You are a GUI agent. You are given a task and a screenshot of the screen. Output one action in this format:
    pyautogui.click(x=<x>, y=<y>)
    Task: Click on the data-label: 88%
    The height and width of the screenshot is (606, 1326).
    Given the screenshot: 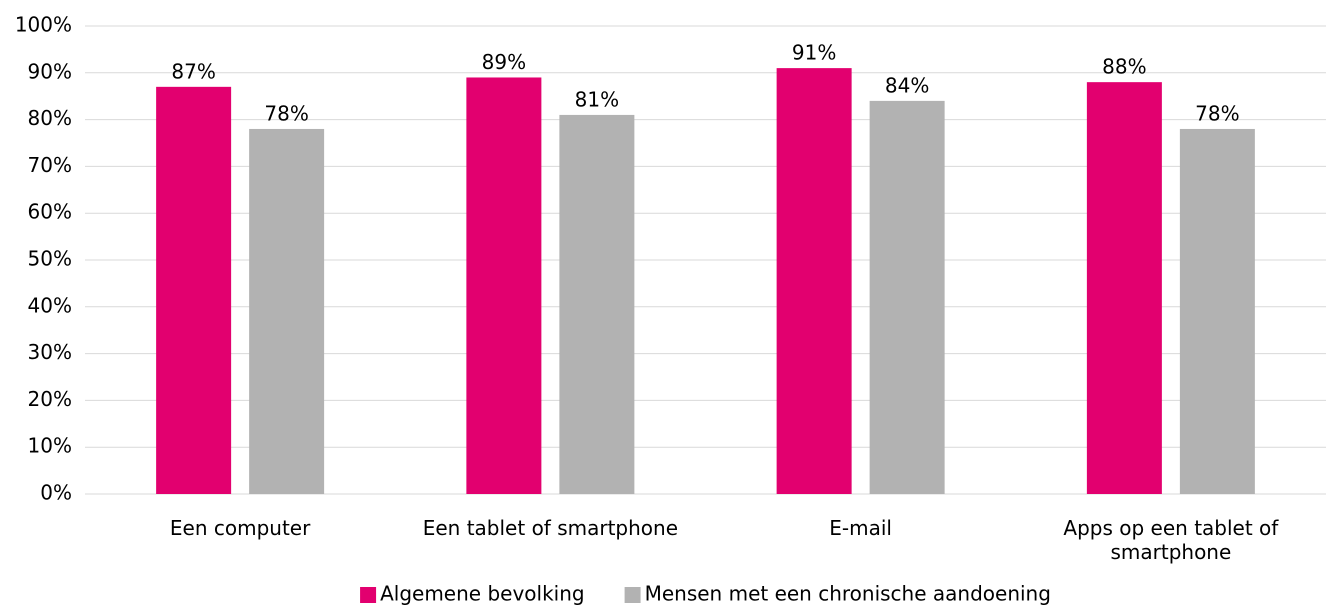 What is the action you would take?
    pyautogui.click(x=1124, y=67)
    